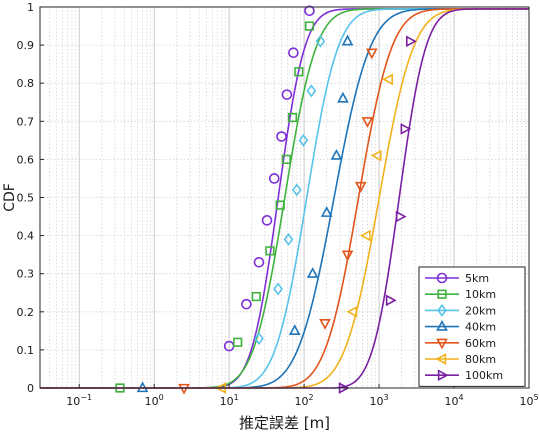  I want to click on legend-label: 100km, so click(484, 375).